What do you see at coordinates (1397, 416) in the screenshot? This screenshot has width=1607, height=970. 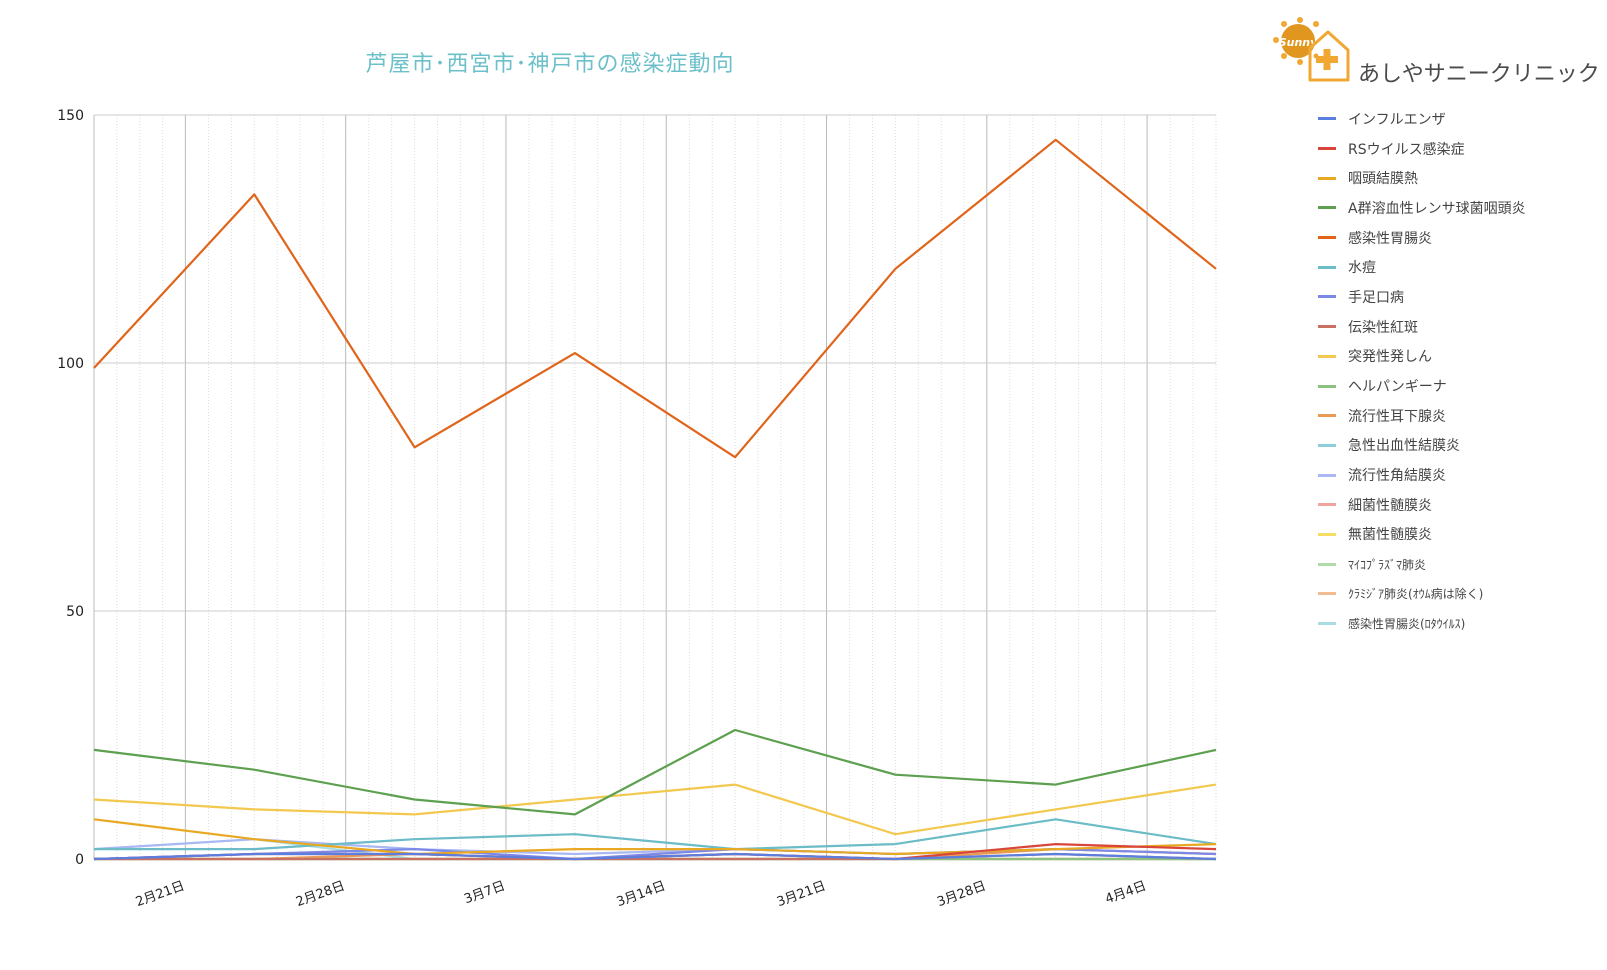 I see `legend-label: 流行性耳下腺炎` at bounding box center [1397, 416].